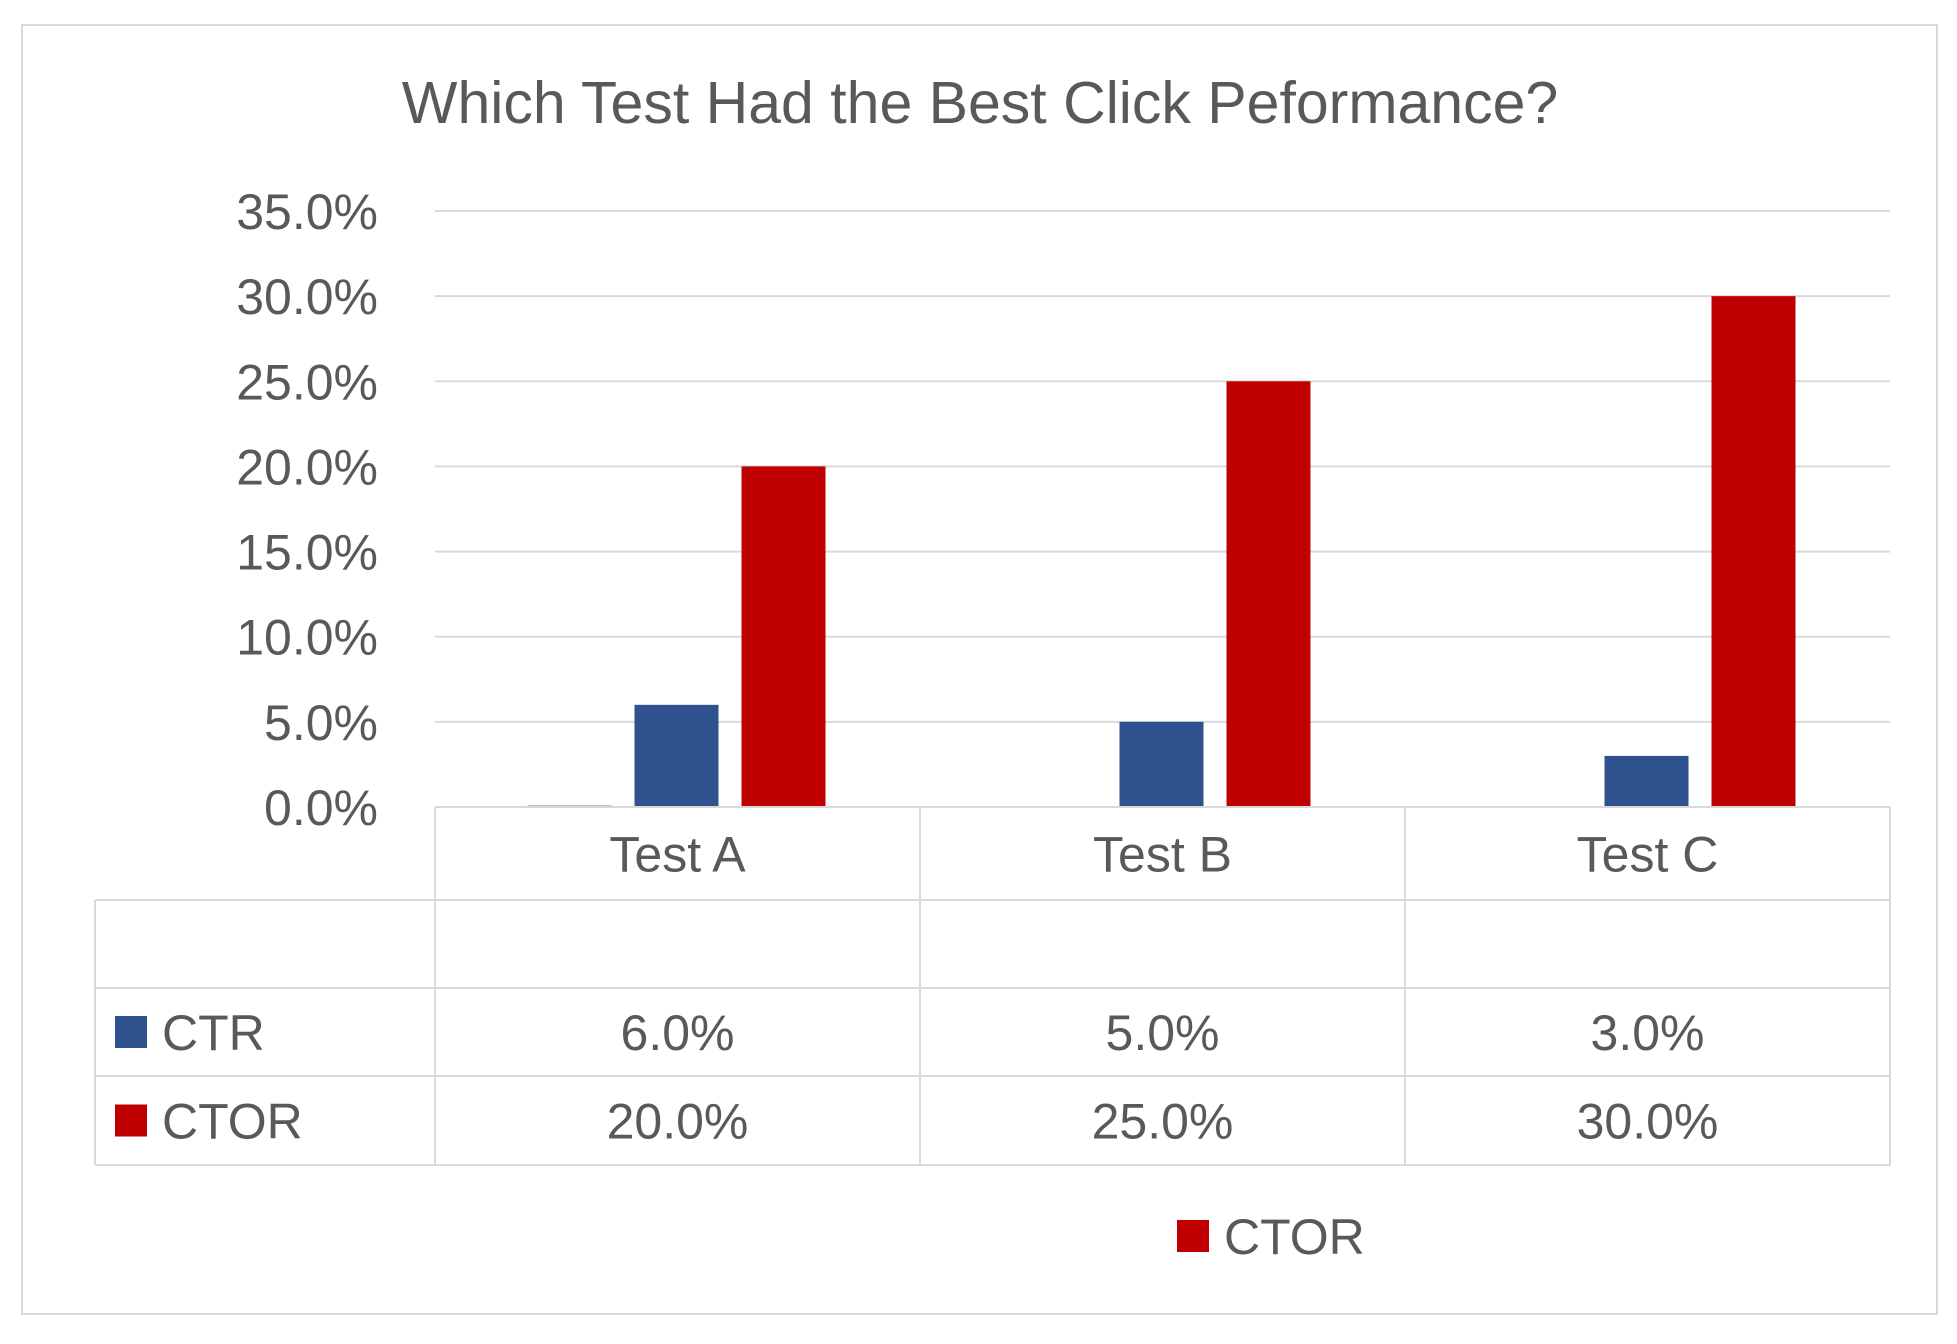  Describe the element at coordinates (131, 1032) in the screenshot. I see `table-legend-key-ctr` at that location.